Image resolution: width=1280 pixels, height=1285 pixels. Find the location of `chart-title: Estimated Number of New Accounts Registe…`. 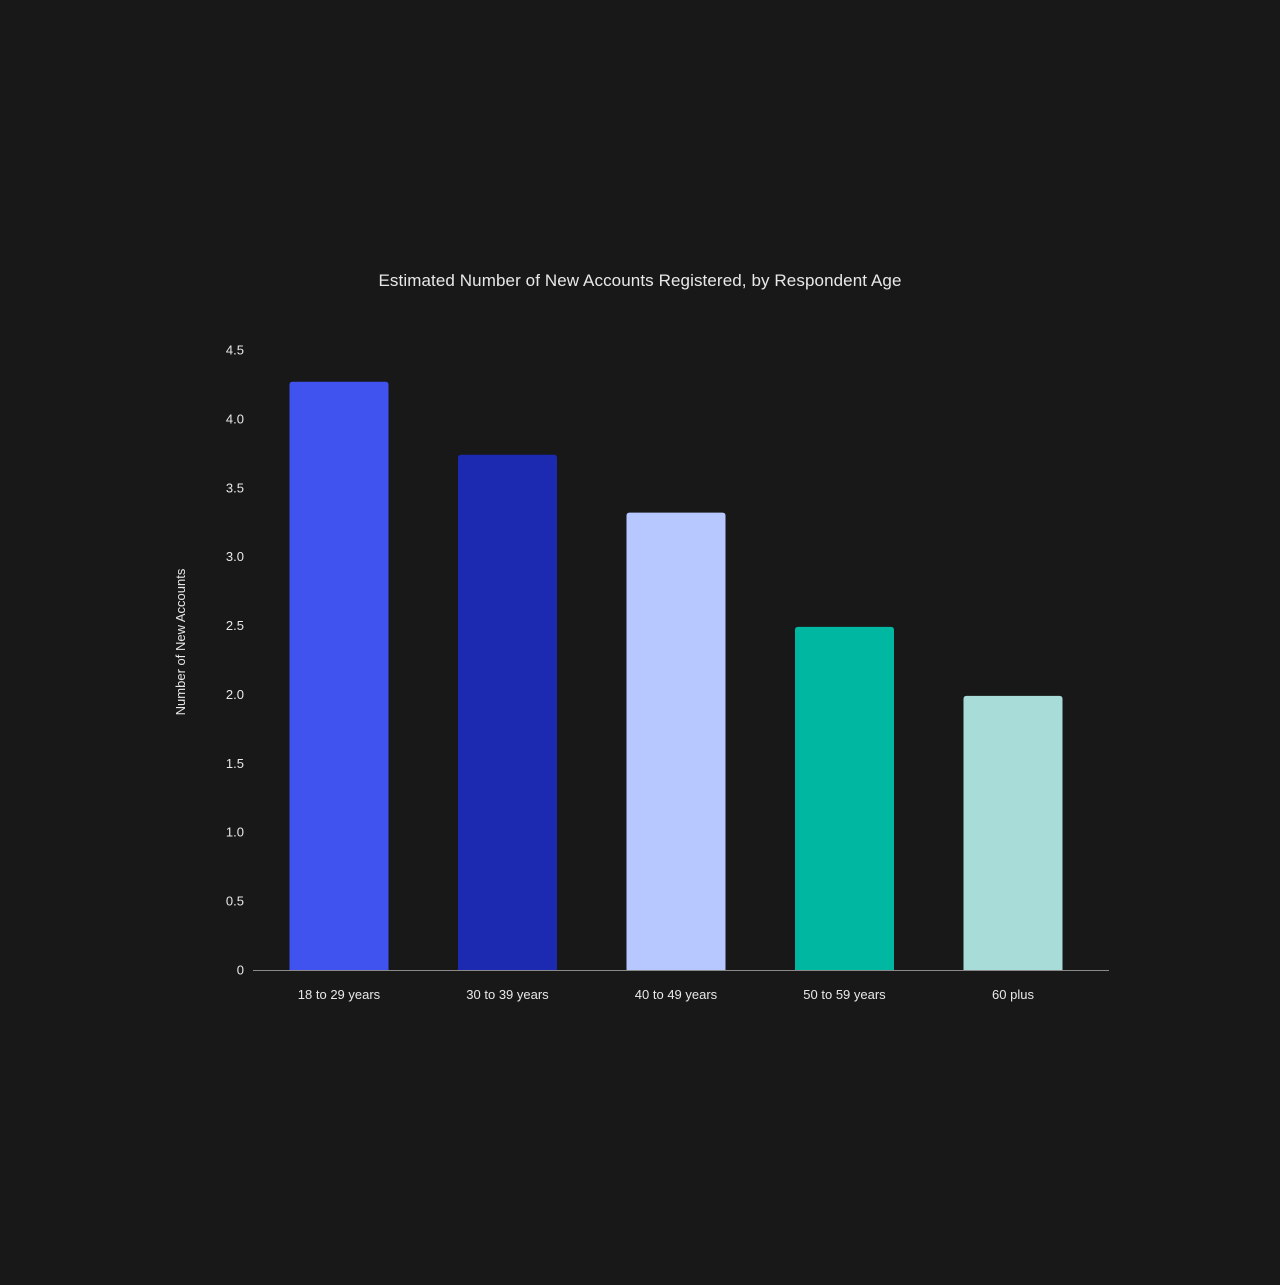

chart-title: Estimated Number of New Accounts Registe… is located at coordinates (640, 280).